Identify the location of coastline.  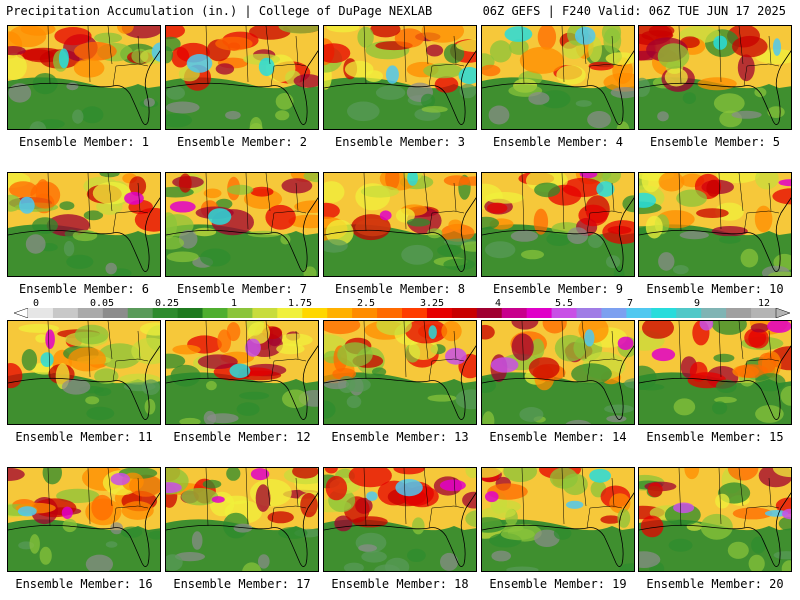
(558, 529).